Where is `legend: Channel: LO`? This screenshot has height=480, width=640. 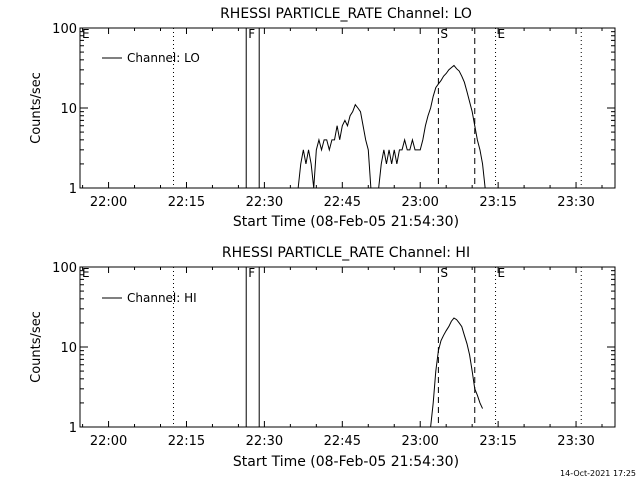 legend: Channel: LO is located at coordinates (151, 58).